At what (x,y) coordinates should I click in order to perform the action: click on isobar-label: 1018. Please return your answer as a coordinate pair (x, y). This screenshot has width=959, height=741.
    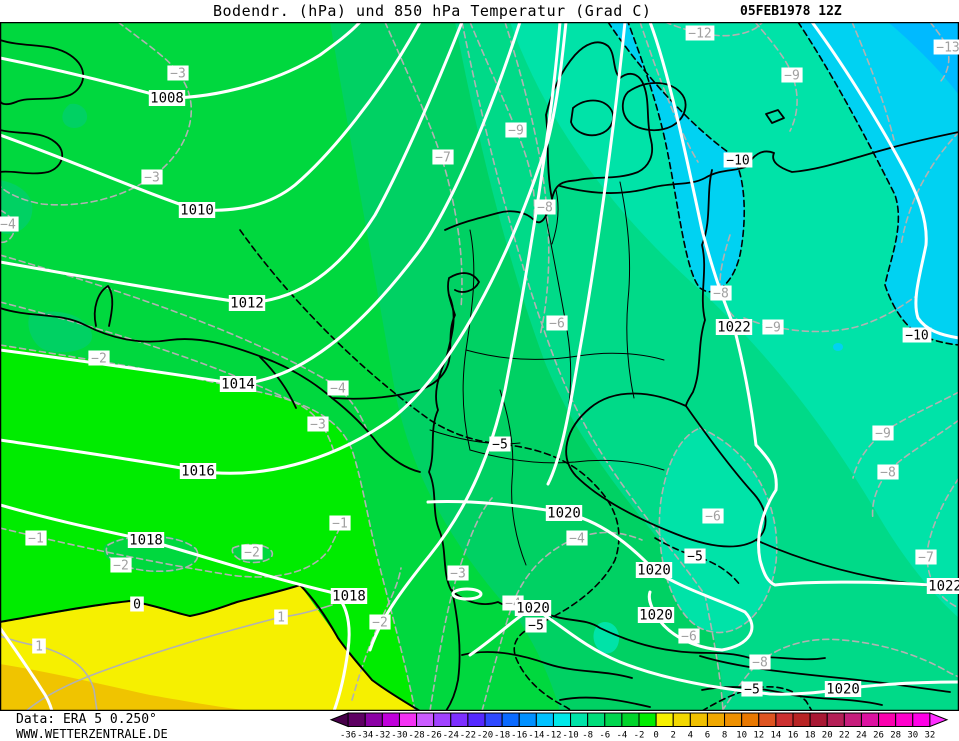
    Looking at the image, I should click on (349, 596).